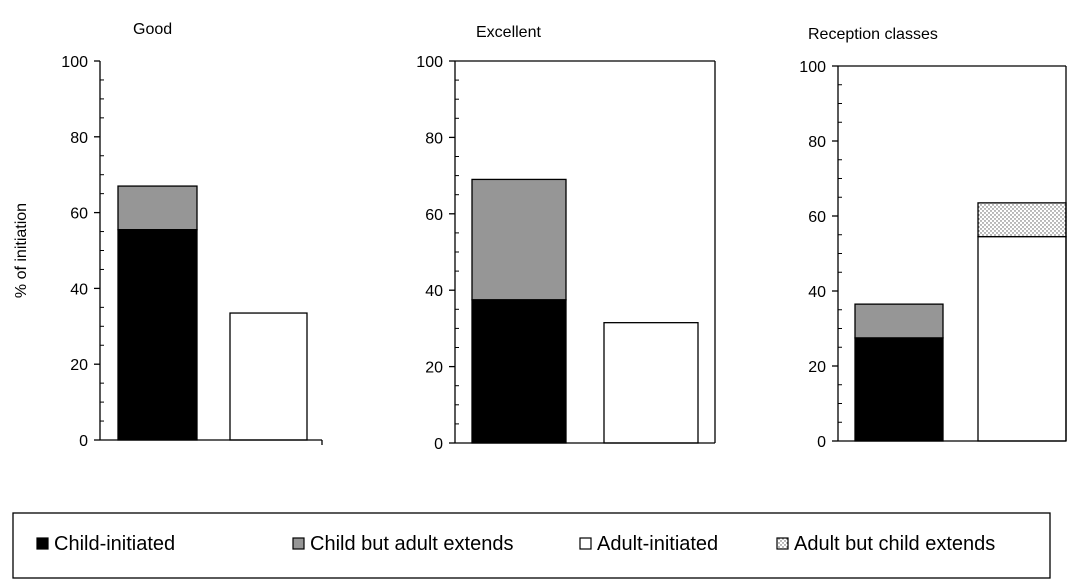  I want to click on legend-label: Child but adult extends, so click(411, 544).